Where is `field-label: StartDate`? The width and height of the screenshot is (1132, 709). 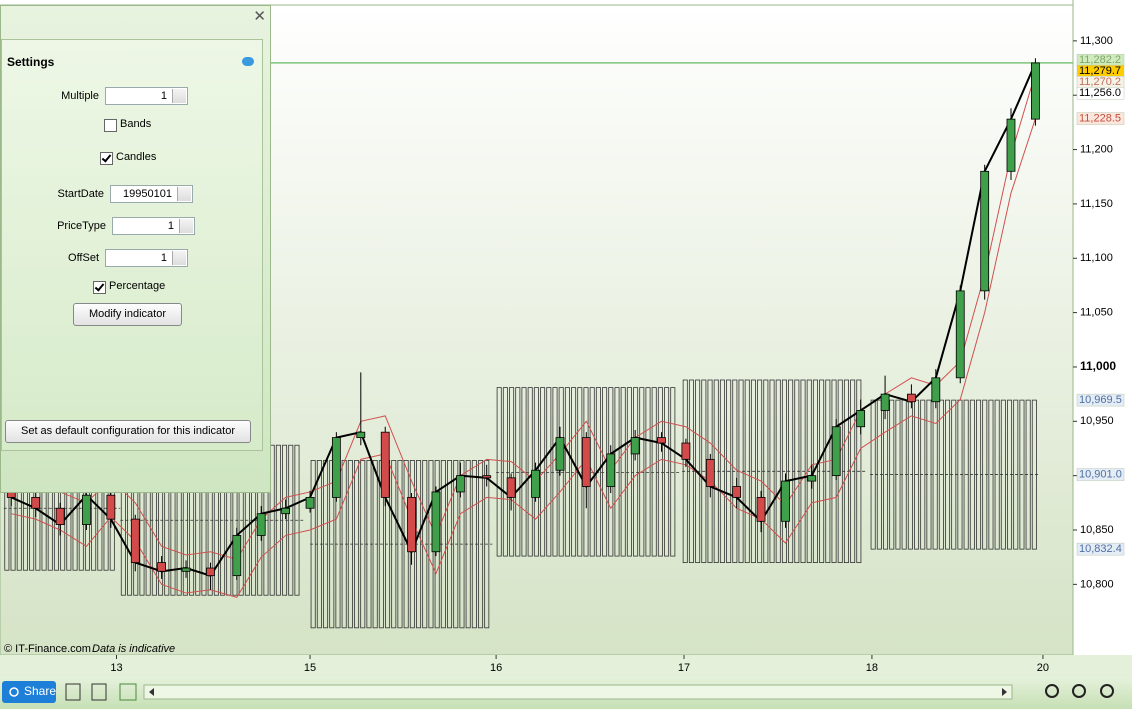
field-label: StartDate is located at coordinates (80, 194).